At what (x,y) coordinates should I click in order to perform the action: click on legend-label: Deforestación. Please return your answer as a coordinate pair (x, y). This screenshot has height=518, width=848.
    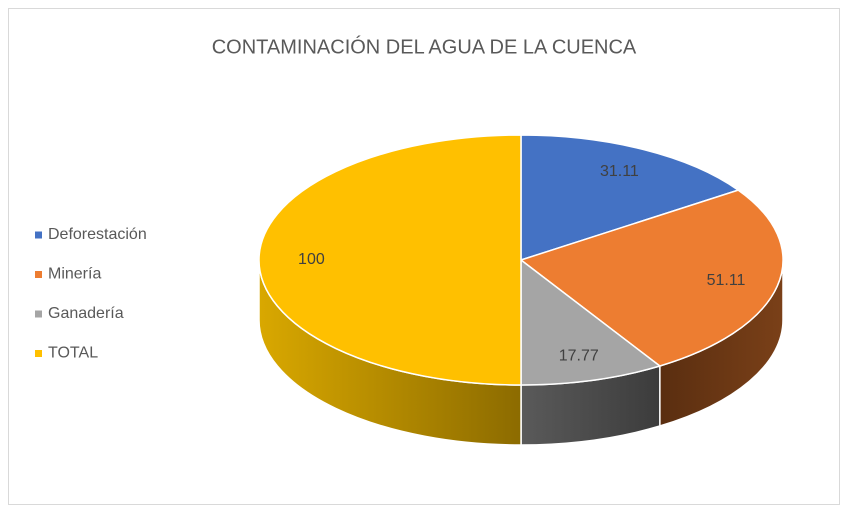
    Looking at the image, I should click on (97, 234).